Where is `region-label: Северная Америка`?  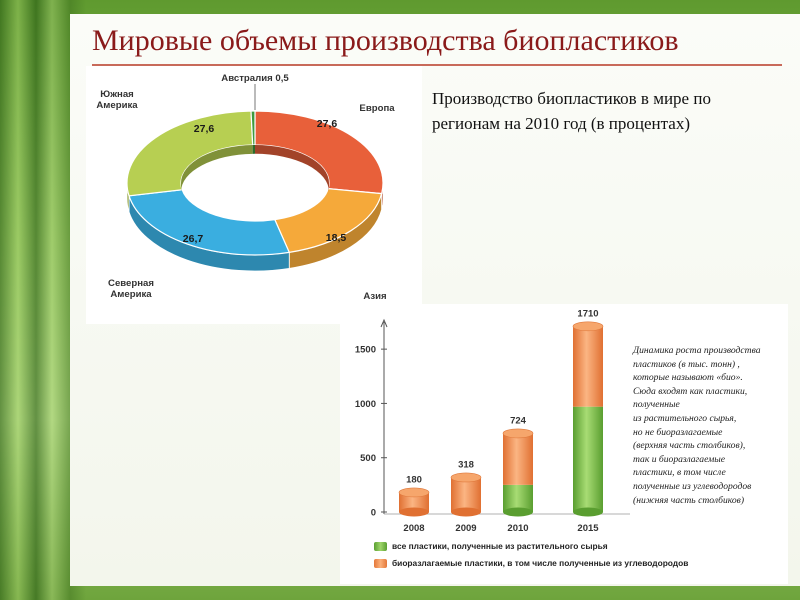 region-label: Северная Америка is located at coordinates (131, 289).